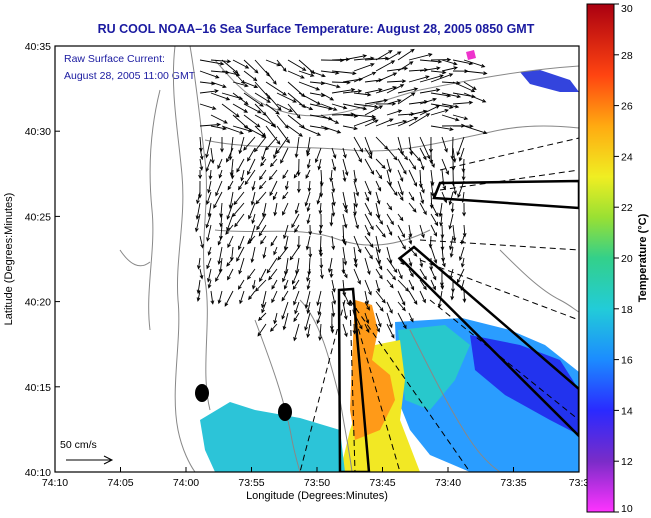 The width and height of the screenshot is (651, 518). What do you see at coordinates (448, 483) in the screenshot?
I see `x-tick-label: 73:40` at bounding box center [448, 483].